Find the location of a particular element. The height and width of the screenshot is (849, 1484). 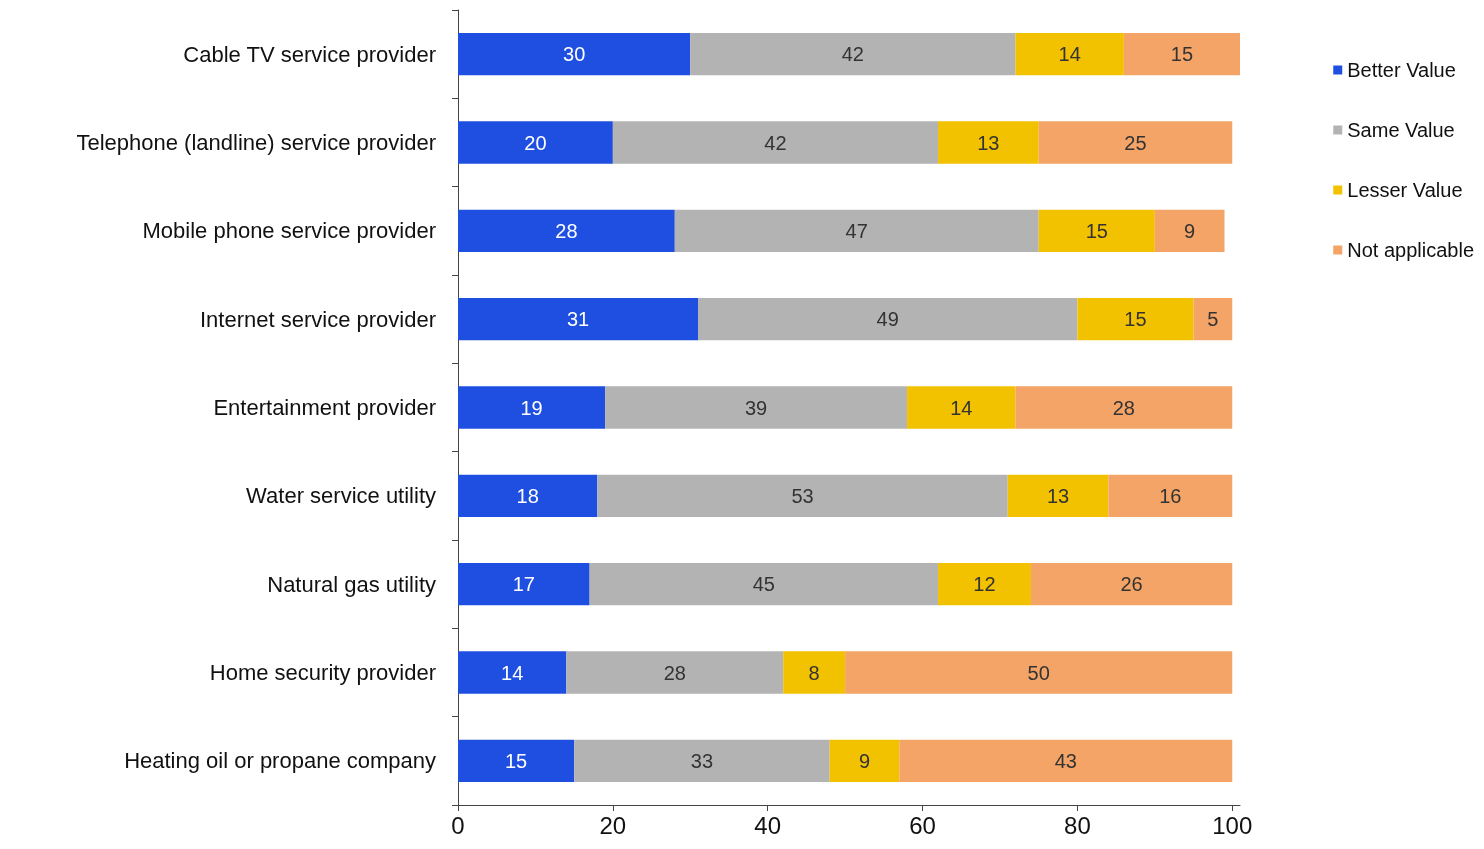

data-label: 39 is located at coordinates (756, 407).